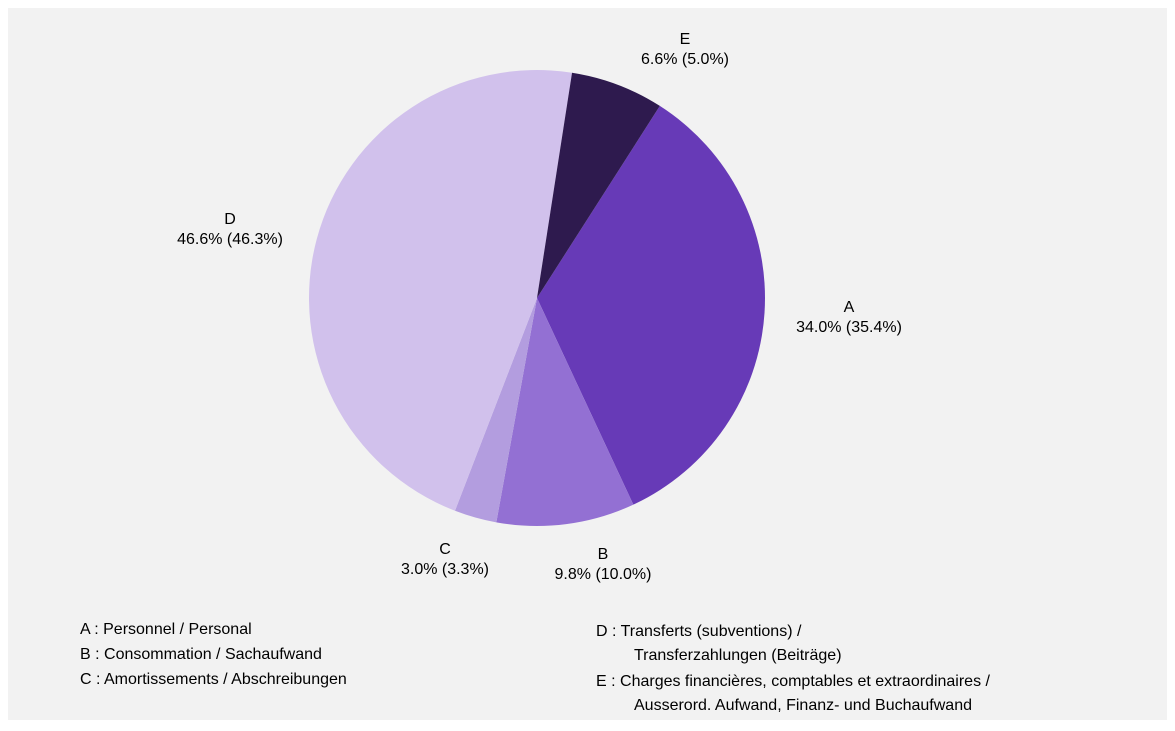 Image resolution: width=1175 pixels, height=731 pixels. Describe the element at coordinates (230, 219) in the screenshot. I see `slice-category: D` at that location.